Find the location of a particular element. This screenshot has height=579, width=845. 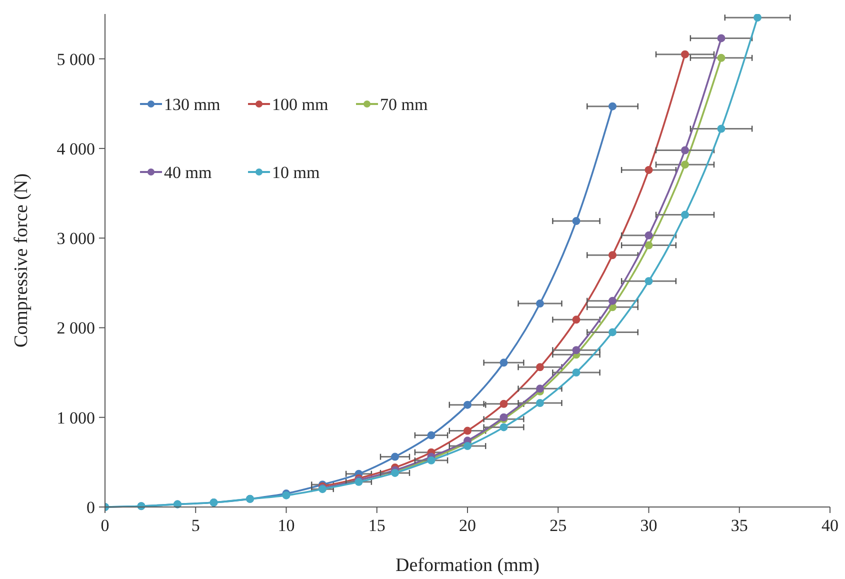

y-tick-label: 2 000 is located at coordinates (75, 328).